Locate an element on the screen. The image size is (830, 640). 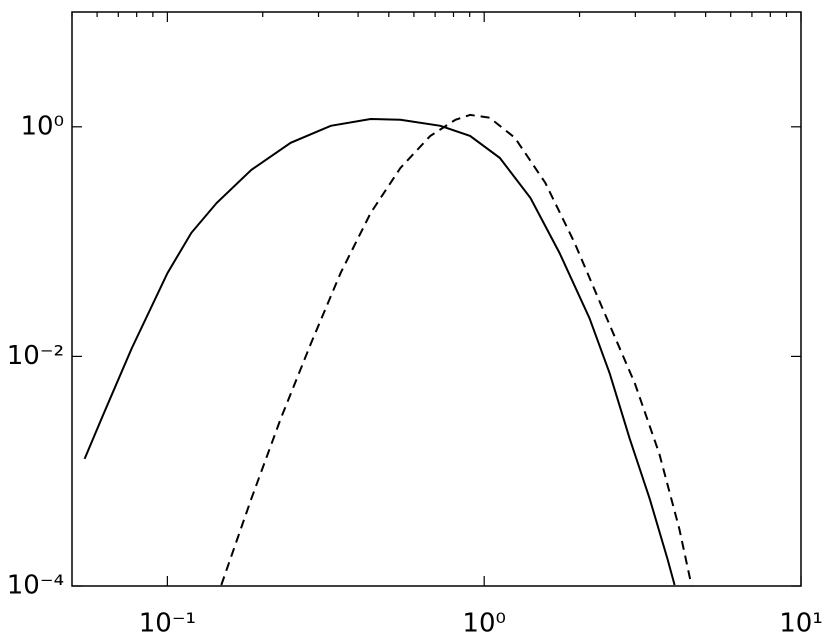
x-tick-label: 10⁰ is located at coordinates (484, 624).